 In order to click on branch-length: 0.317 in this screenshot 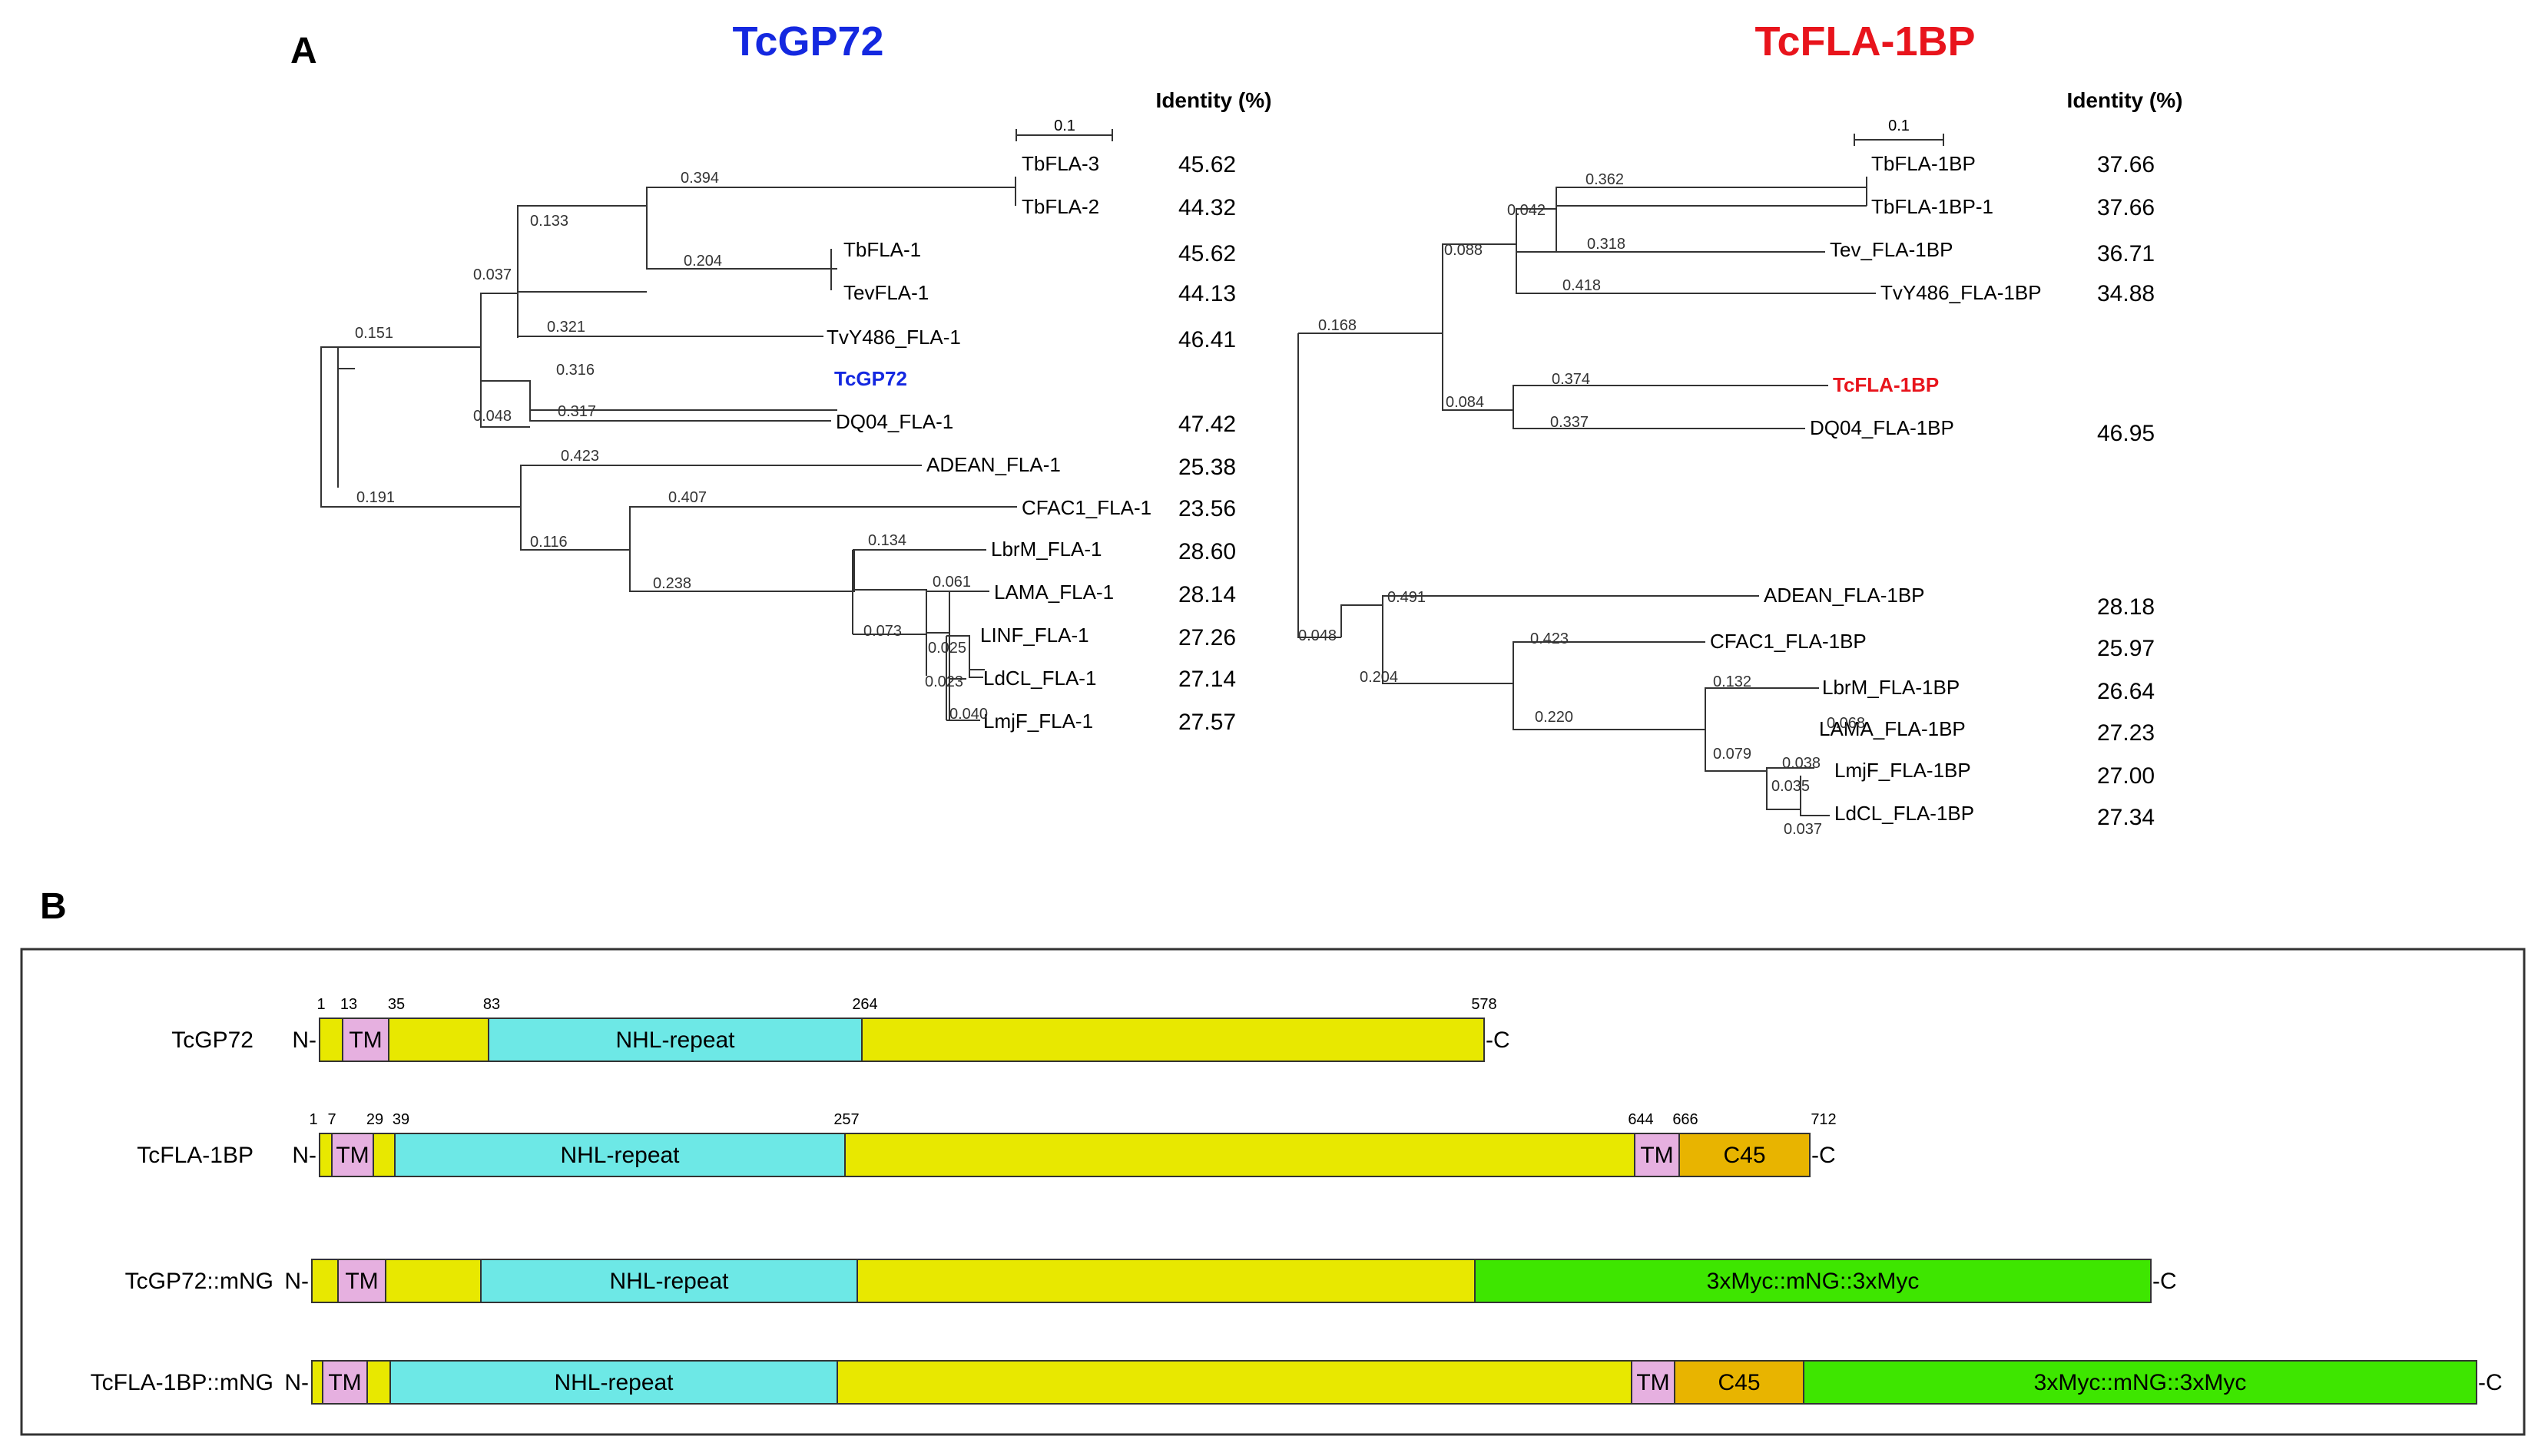, I will do `click(577, 411)`.